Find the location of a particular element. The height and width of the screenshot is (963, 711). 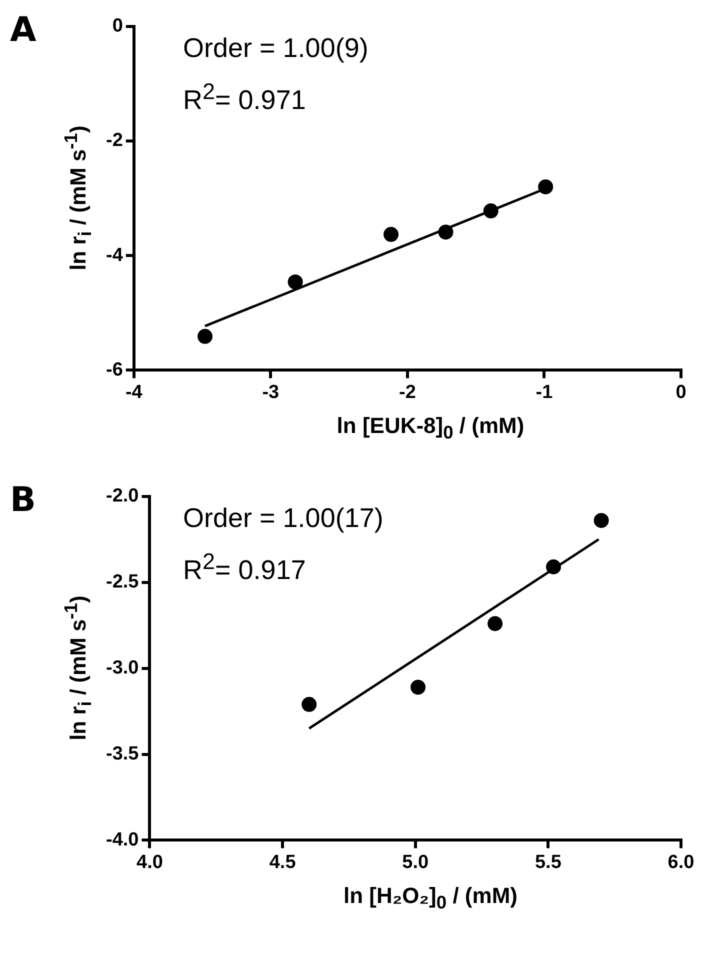

annotation: R$^{2}$= 0.971 is located at coordinates (245, 97).